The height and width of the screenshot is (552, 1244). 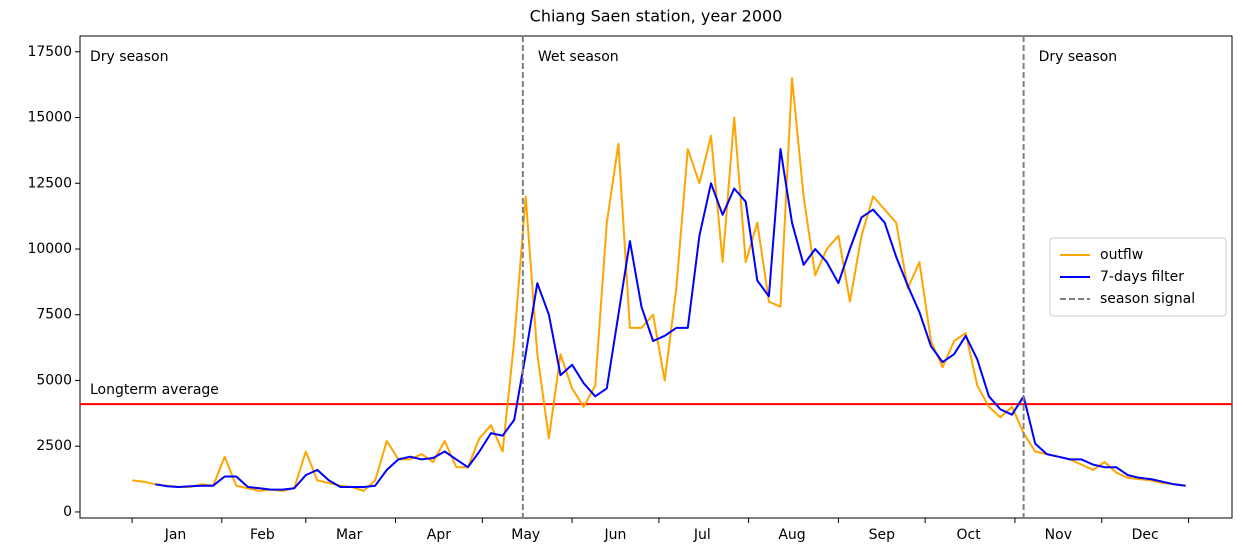 What do you see at coordinates (525, 535) in the screenshot?
I see `x-tick-label: May` at bounding box center [525, 535].